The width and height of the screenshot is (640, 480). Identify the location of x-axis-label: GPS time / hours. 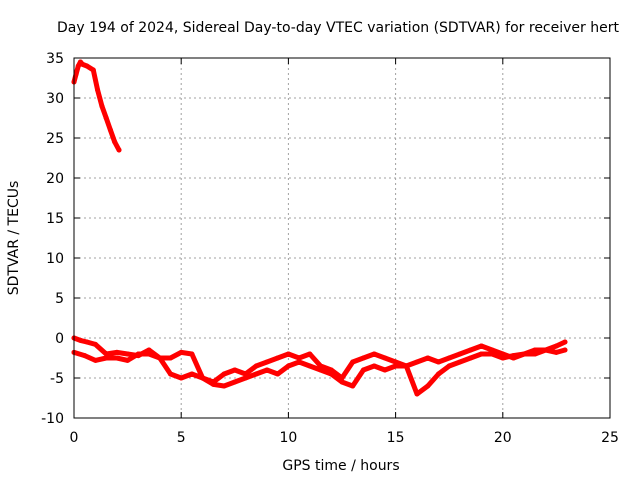
(340, 466).